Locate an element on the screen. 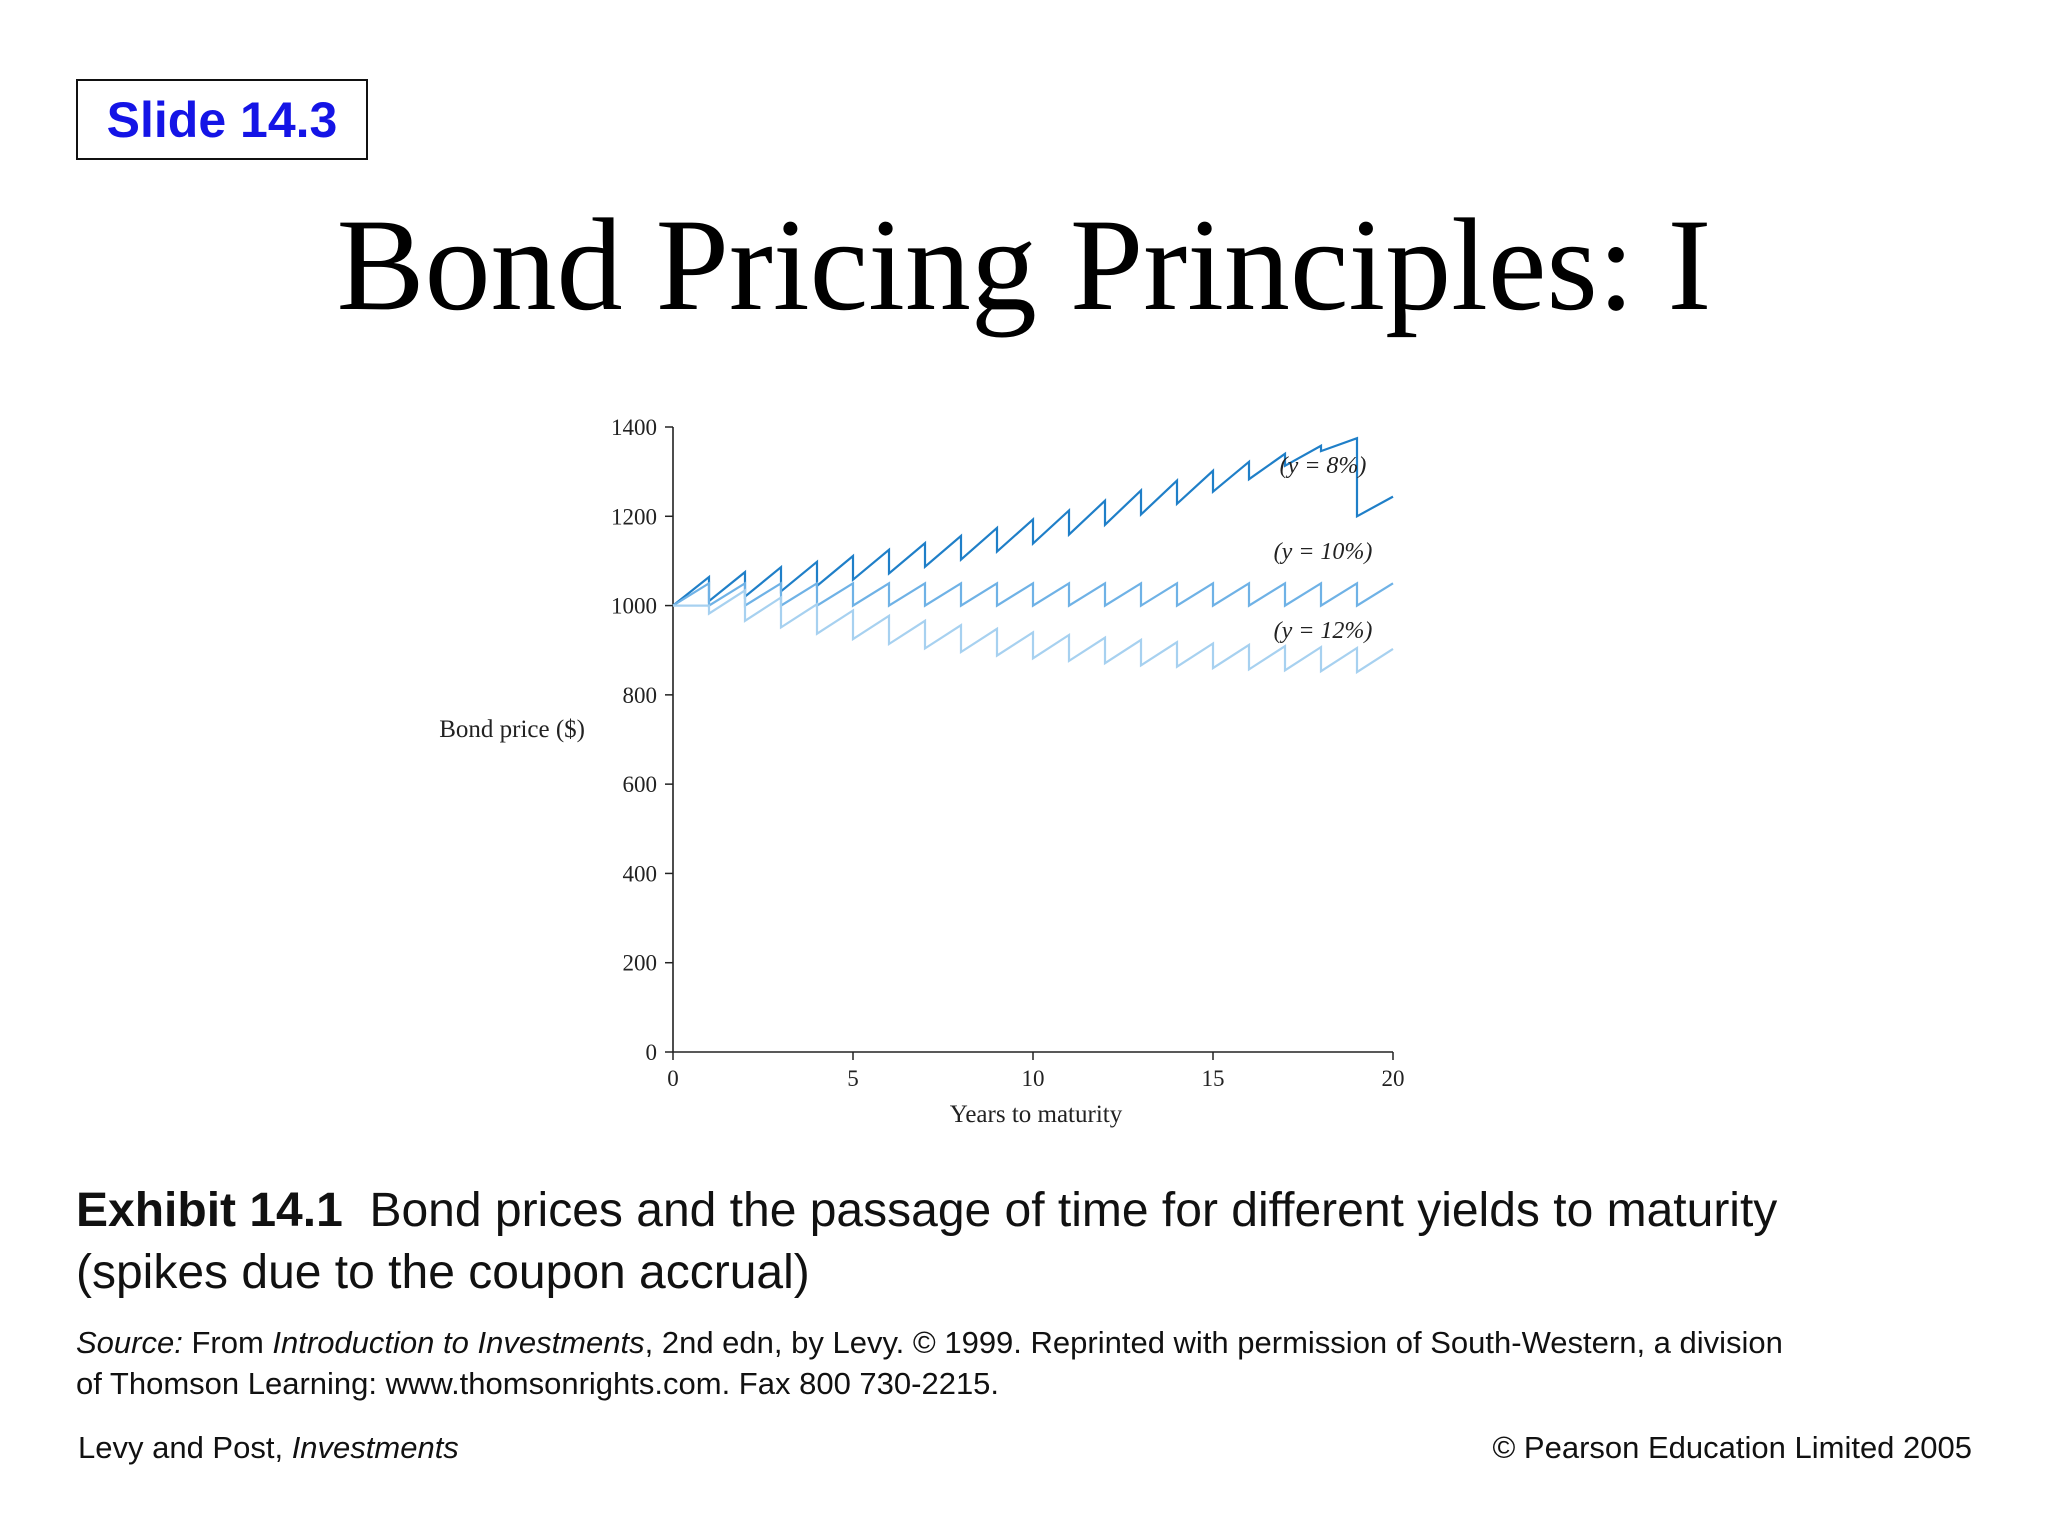 The image size is (2048, 1536). y-tick-label: 0 is located at coordinates (652, 1052).